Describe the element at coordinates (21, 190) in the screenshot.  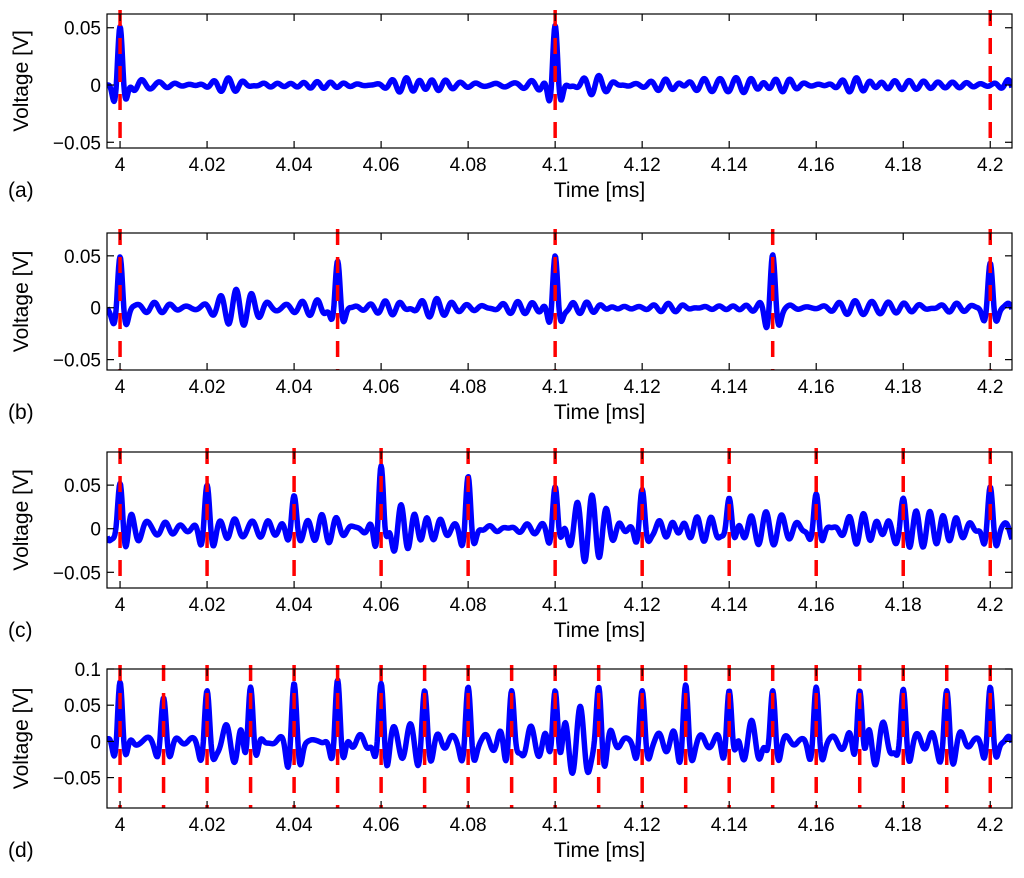
I see `panel-label: (a)` at that location.